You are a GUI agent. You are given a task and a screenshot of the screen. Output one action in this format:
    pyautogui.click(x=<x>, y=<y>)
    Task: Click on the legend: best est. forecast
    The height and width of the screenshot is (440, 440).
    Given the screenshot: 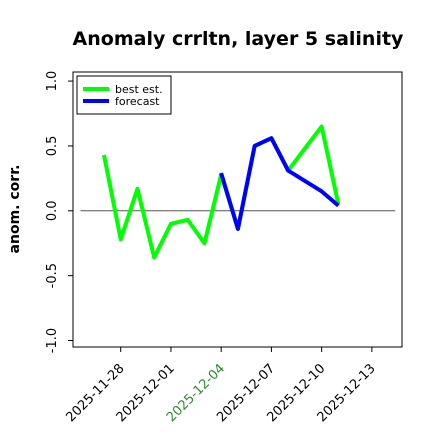 What is the action you would take?
    pyautogui.click(x=124, y=95)
    